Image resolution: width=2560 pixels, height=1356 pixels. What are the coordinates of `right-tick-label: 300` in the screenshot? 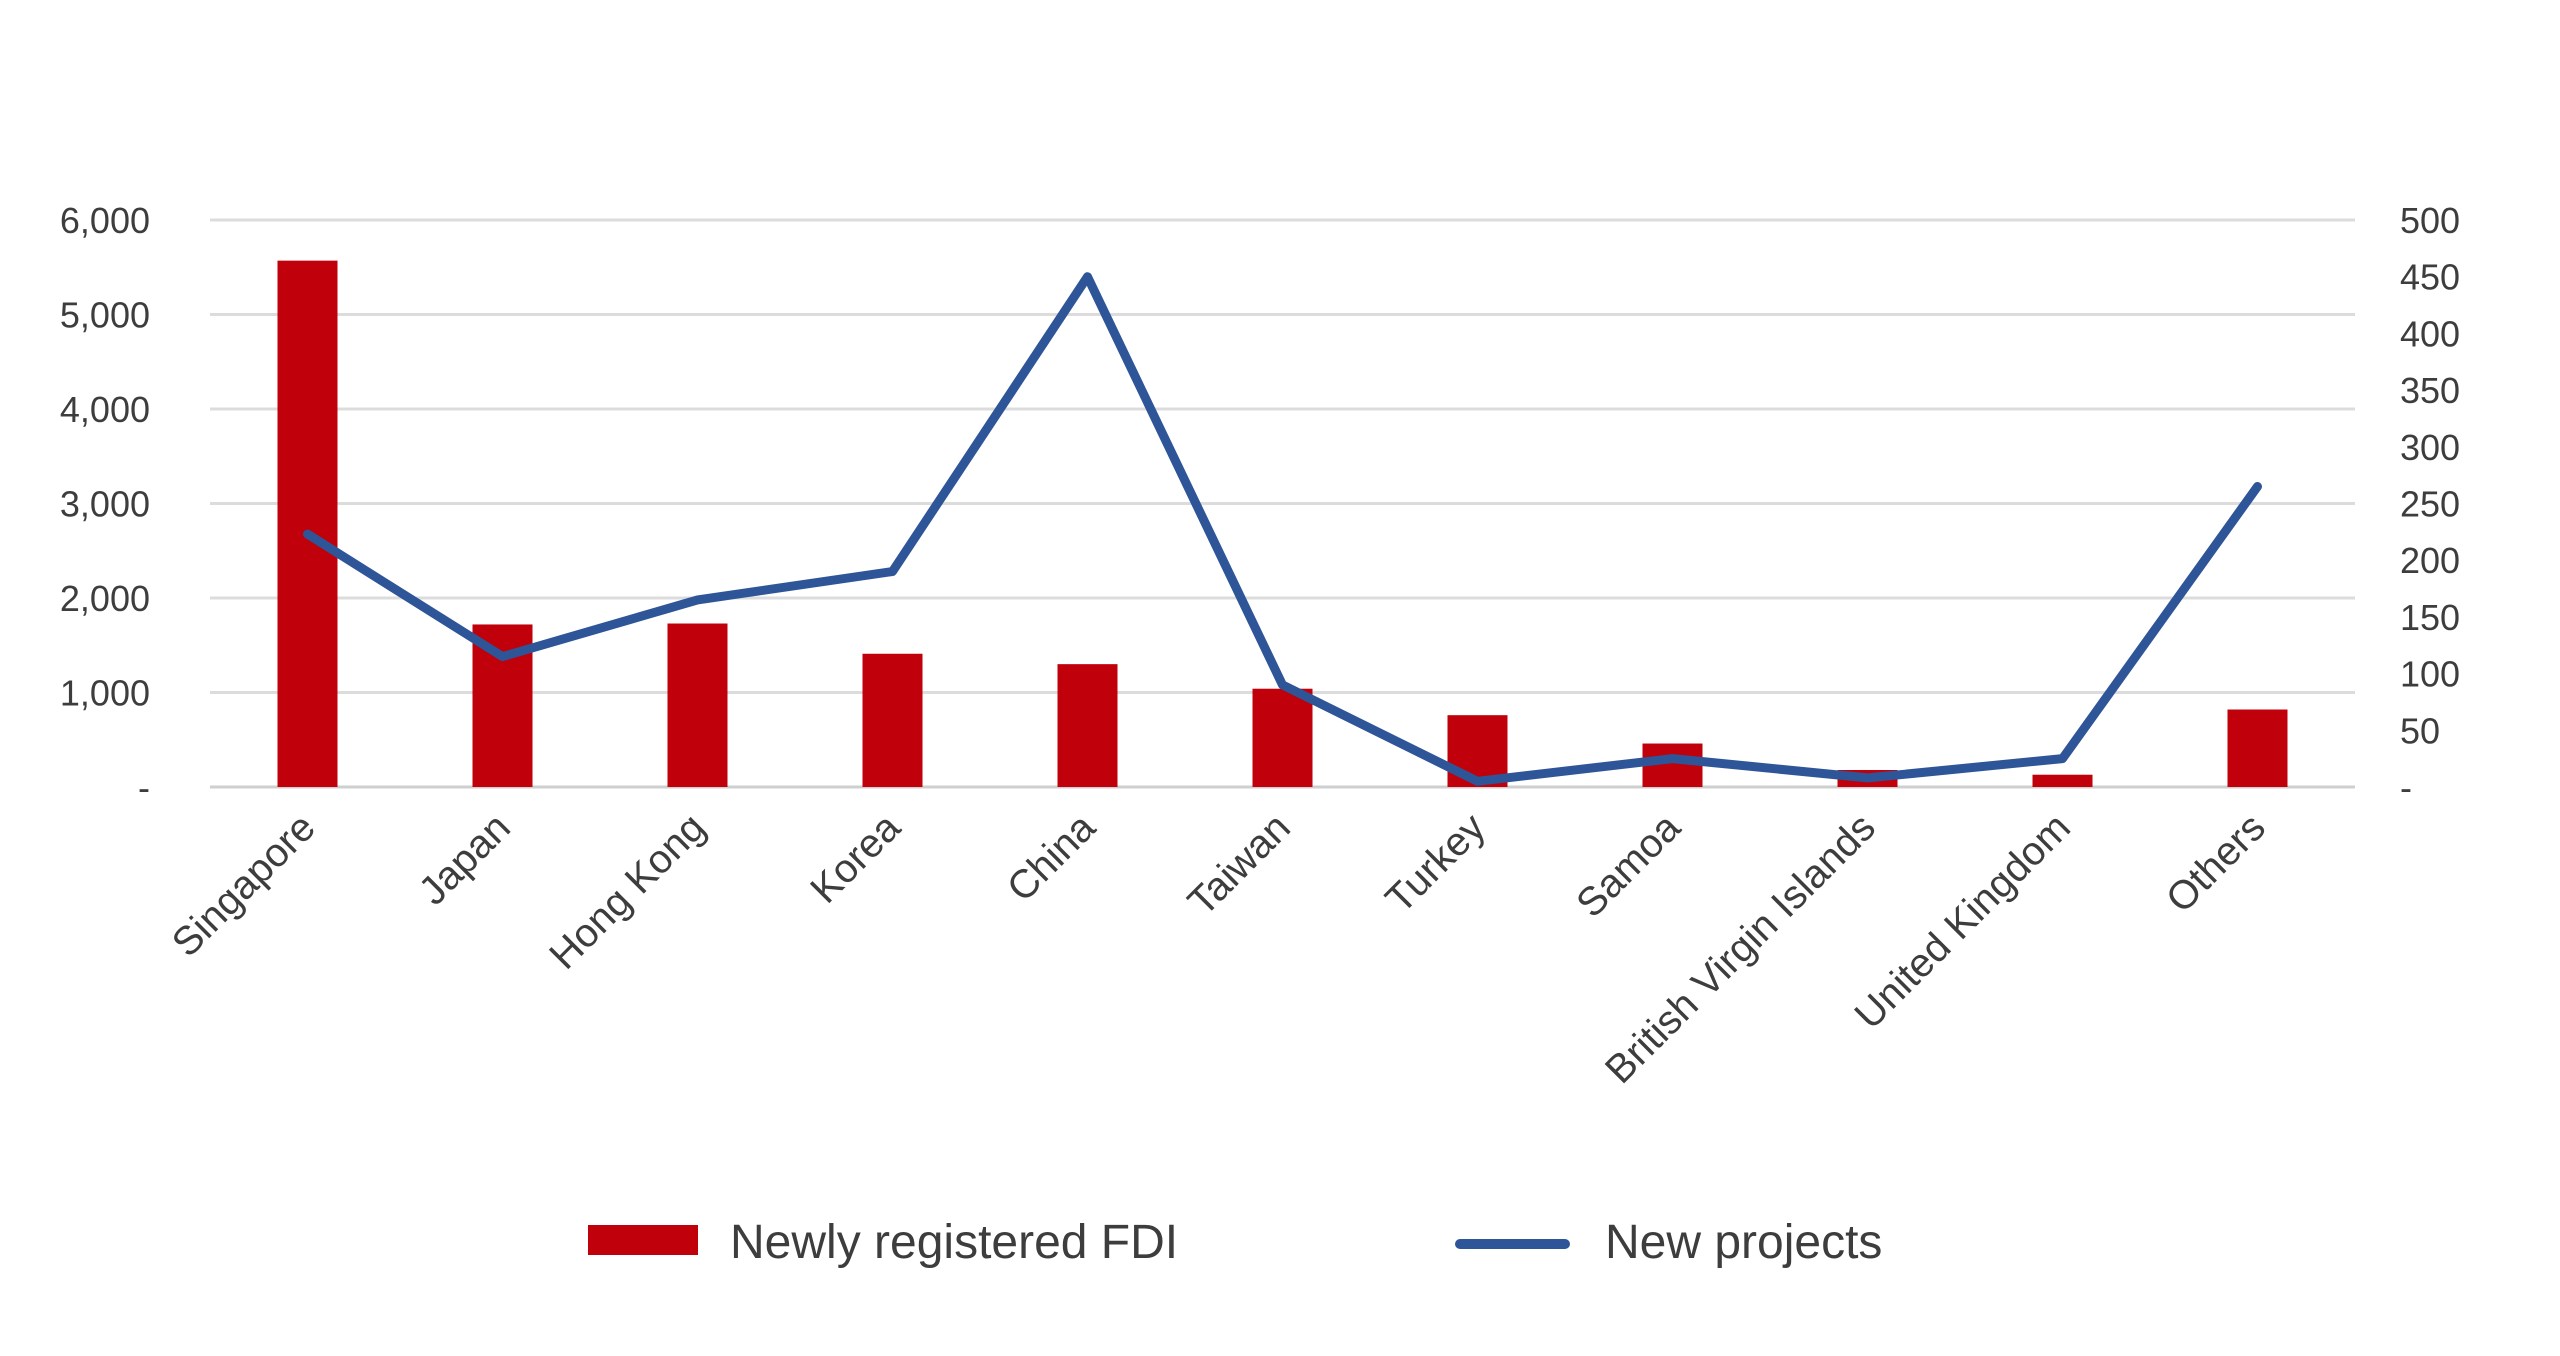 It's located at (2430, 447).